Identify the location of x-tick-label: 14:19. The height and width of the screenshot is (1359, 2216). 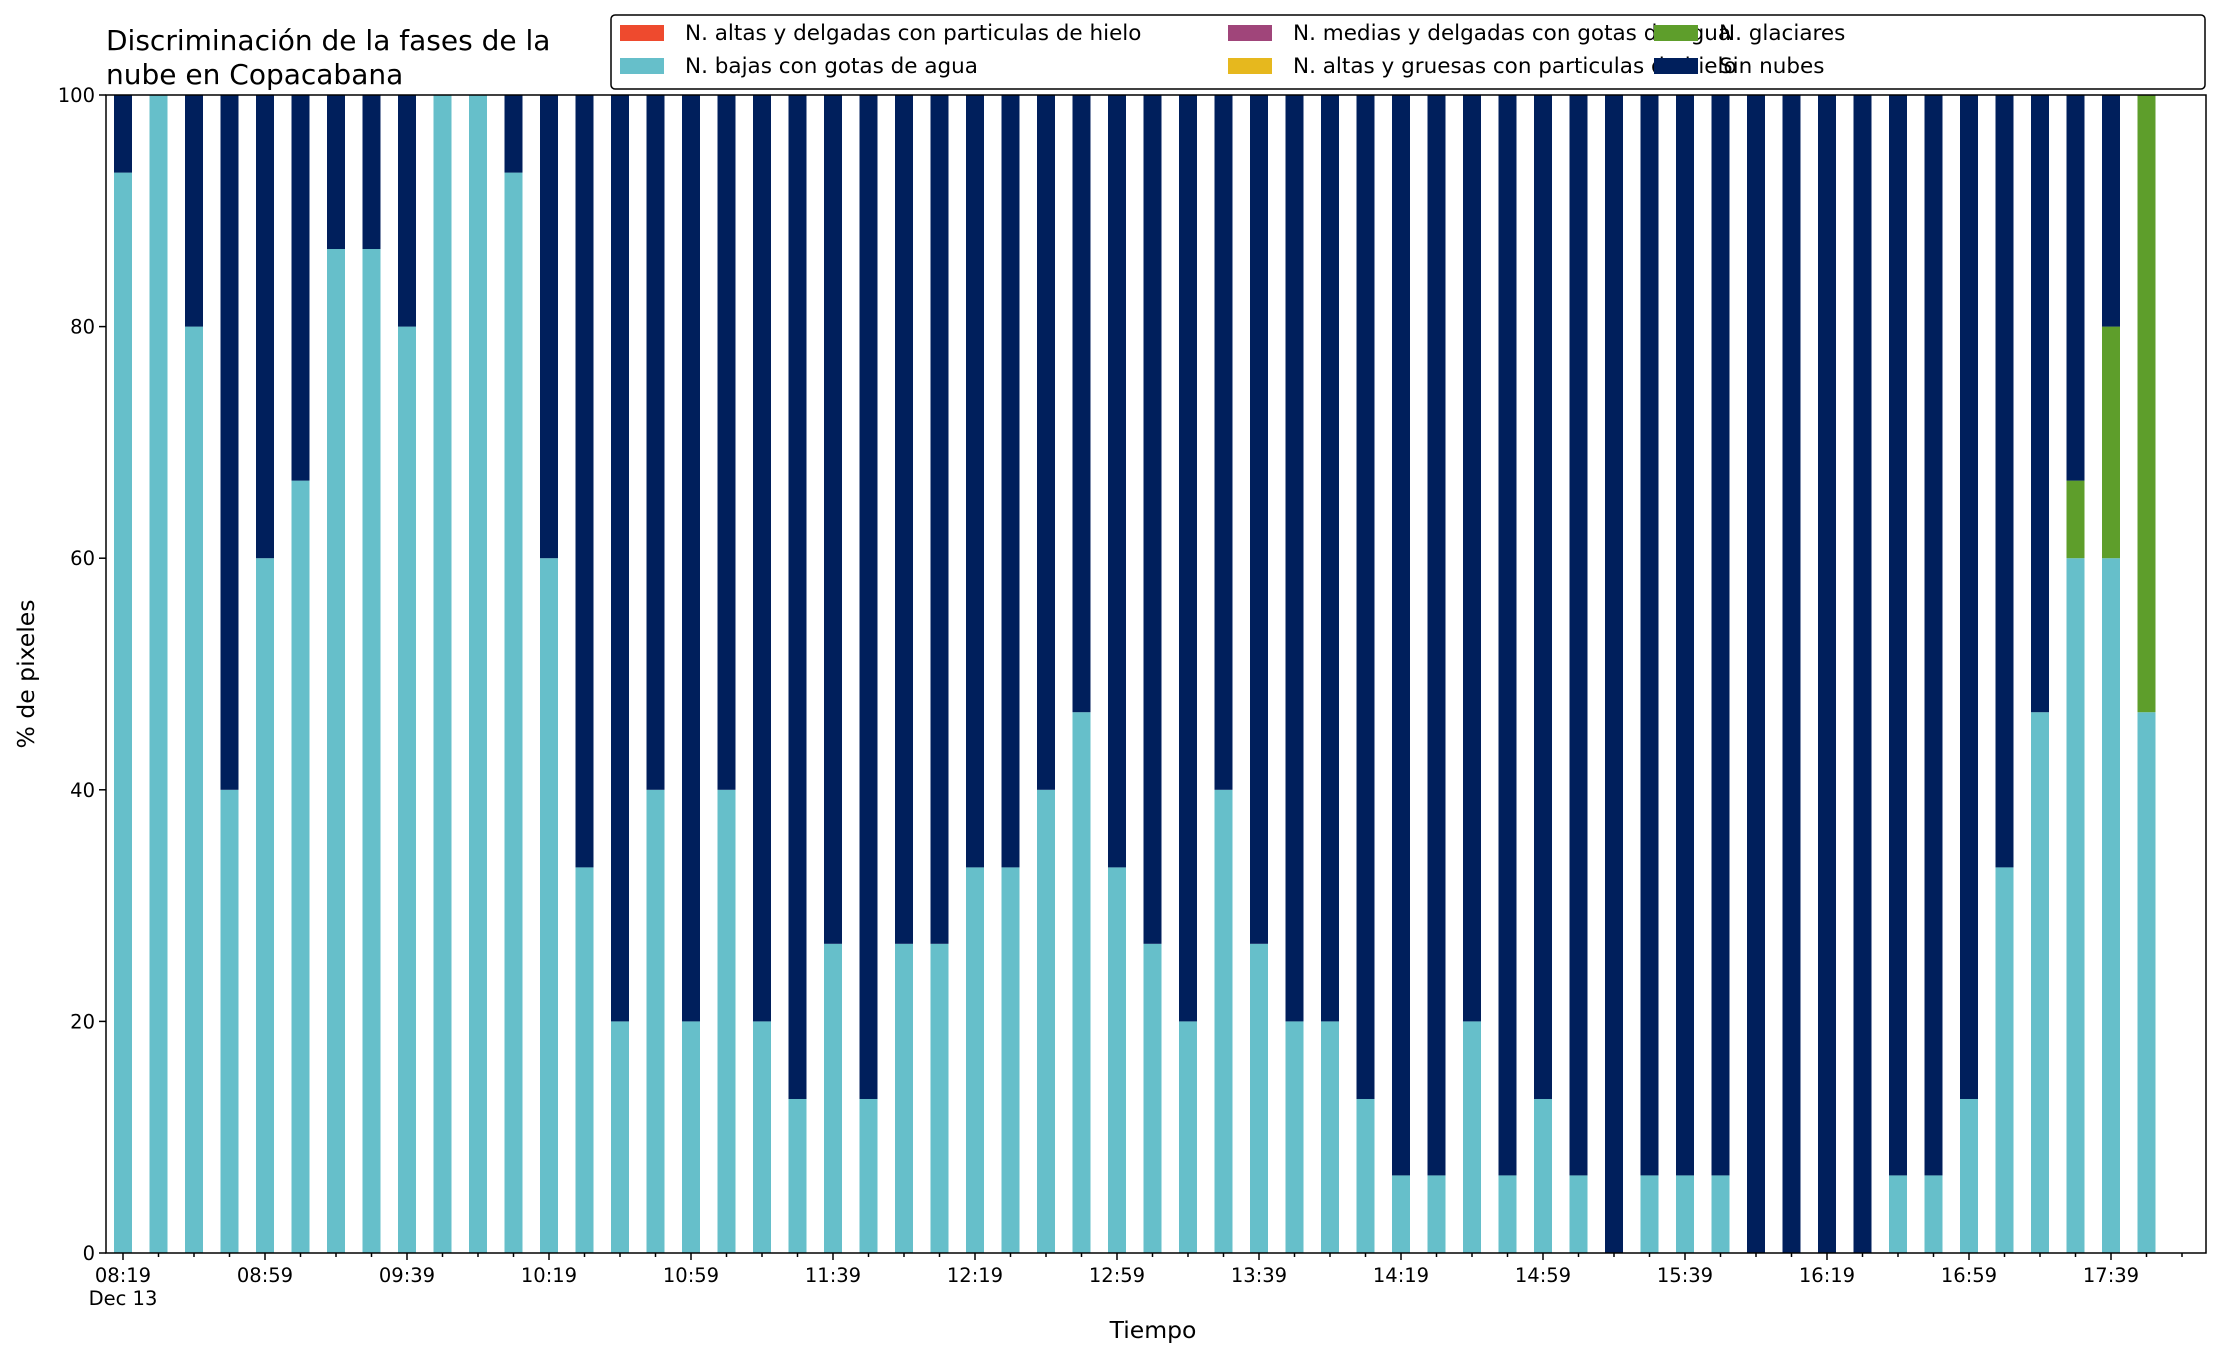
(1401, 1275).